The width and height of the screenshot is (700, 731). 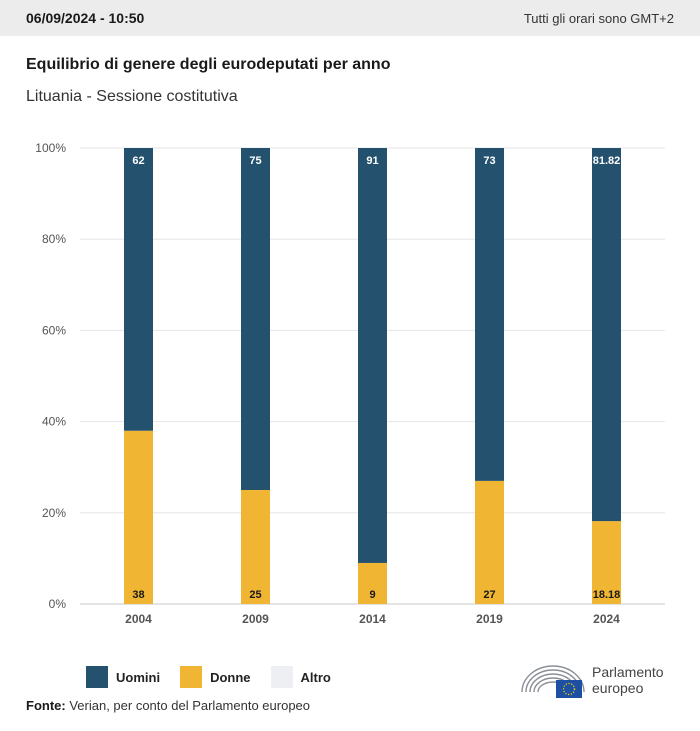 What do you see at coordinates (54, 330) in the screenshot?
I see `y-tick-label: 60%` at bounding box center [54, 330].